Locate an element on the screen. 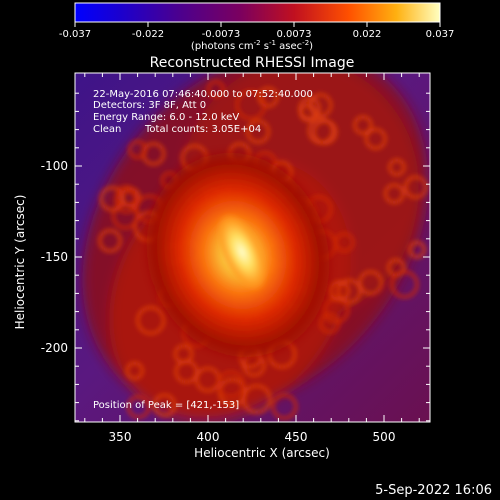  detectors-text: Detectors: 3F 8F, Att 0 is located at coordinates (149, 105).